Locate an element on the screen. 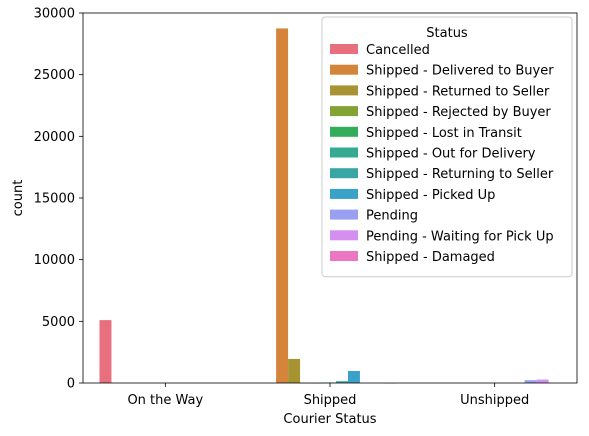  x-tick-label: On the Way is located at coordinates (165, 400).